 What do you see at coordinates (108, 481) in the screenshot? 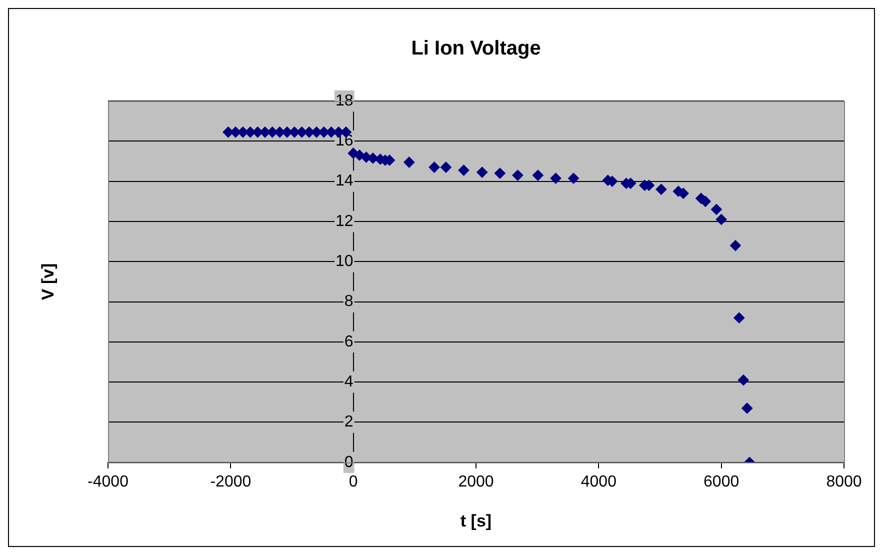
I see `x-tick-label: -4000` at bounding box center [108, 481].